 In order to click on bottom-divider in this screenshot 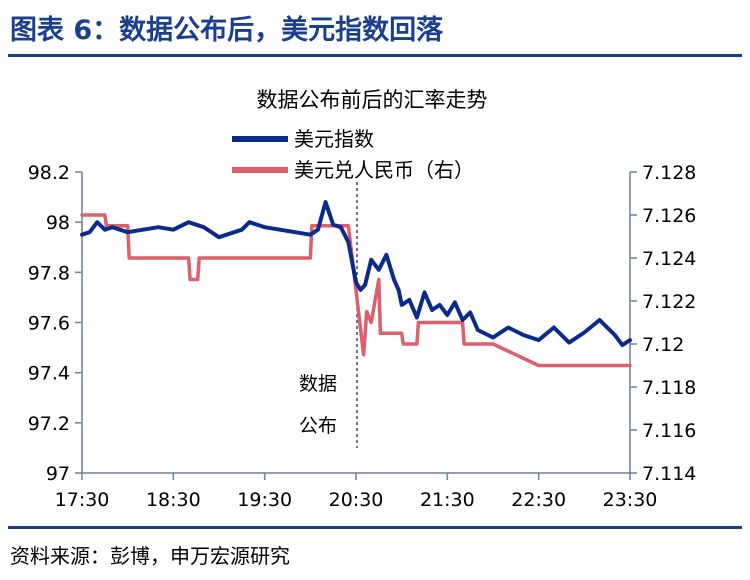, I will do `click(375, 527)`.